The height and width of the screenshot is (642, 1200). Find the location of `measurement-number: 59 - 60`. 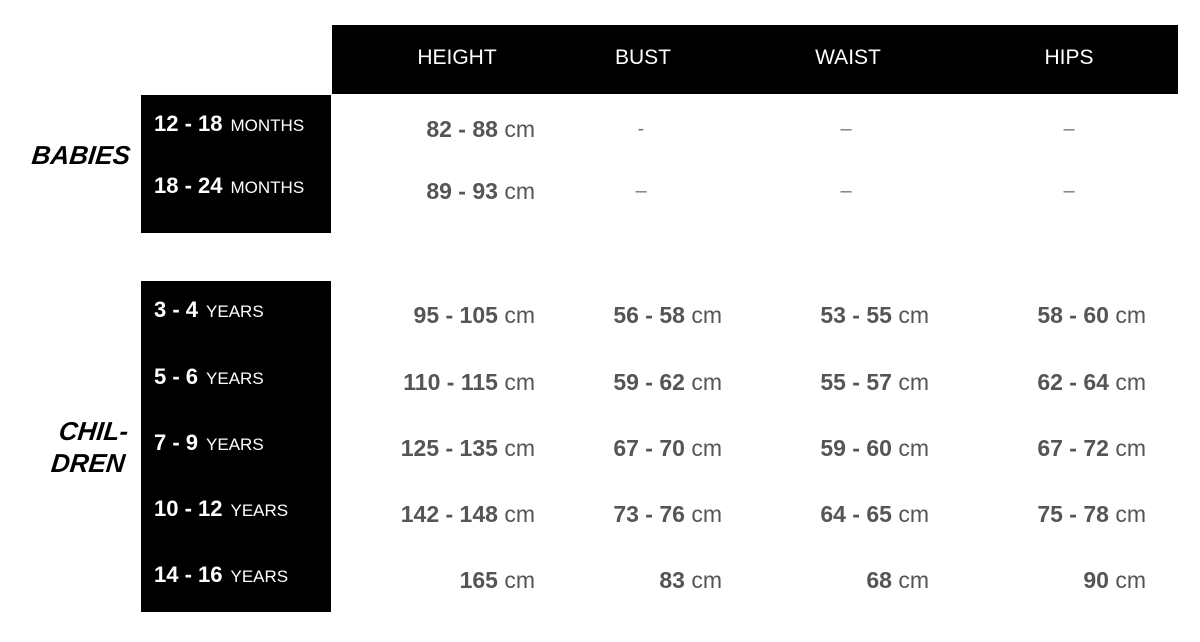

measurement-number: 59 - 60 is located at coordinates (856, 448).